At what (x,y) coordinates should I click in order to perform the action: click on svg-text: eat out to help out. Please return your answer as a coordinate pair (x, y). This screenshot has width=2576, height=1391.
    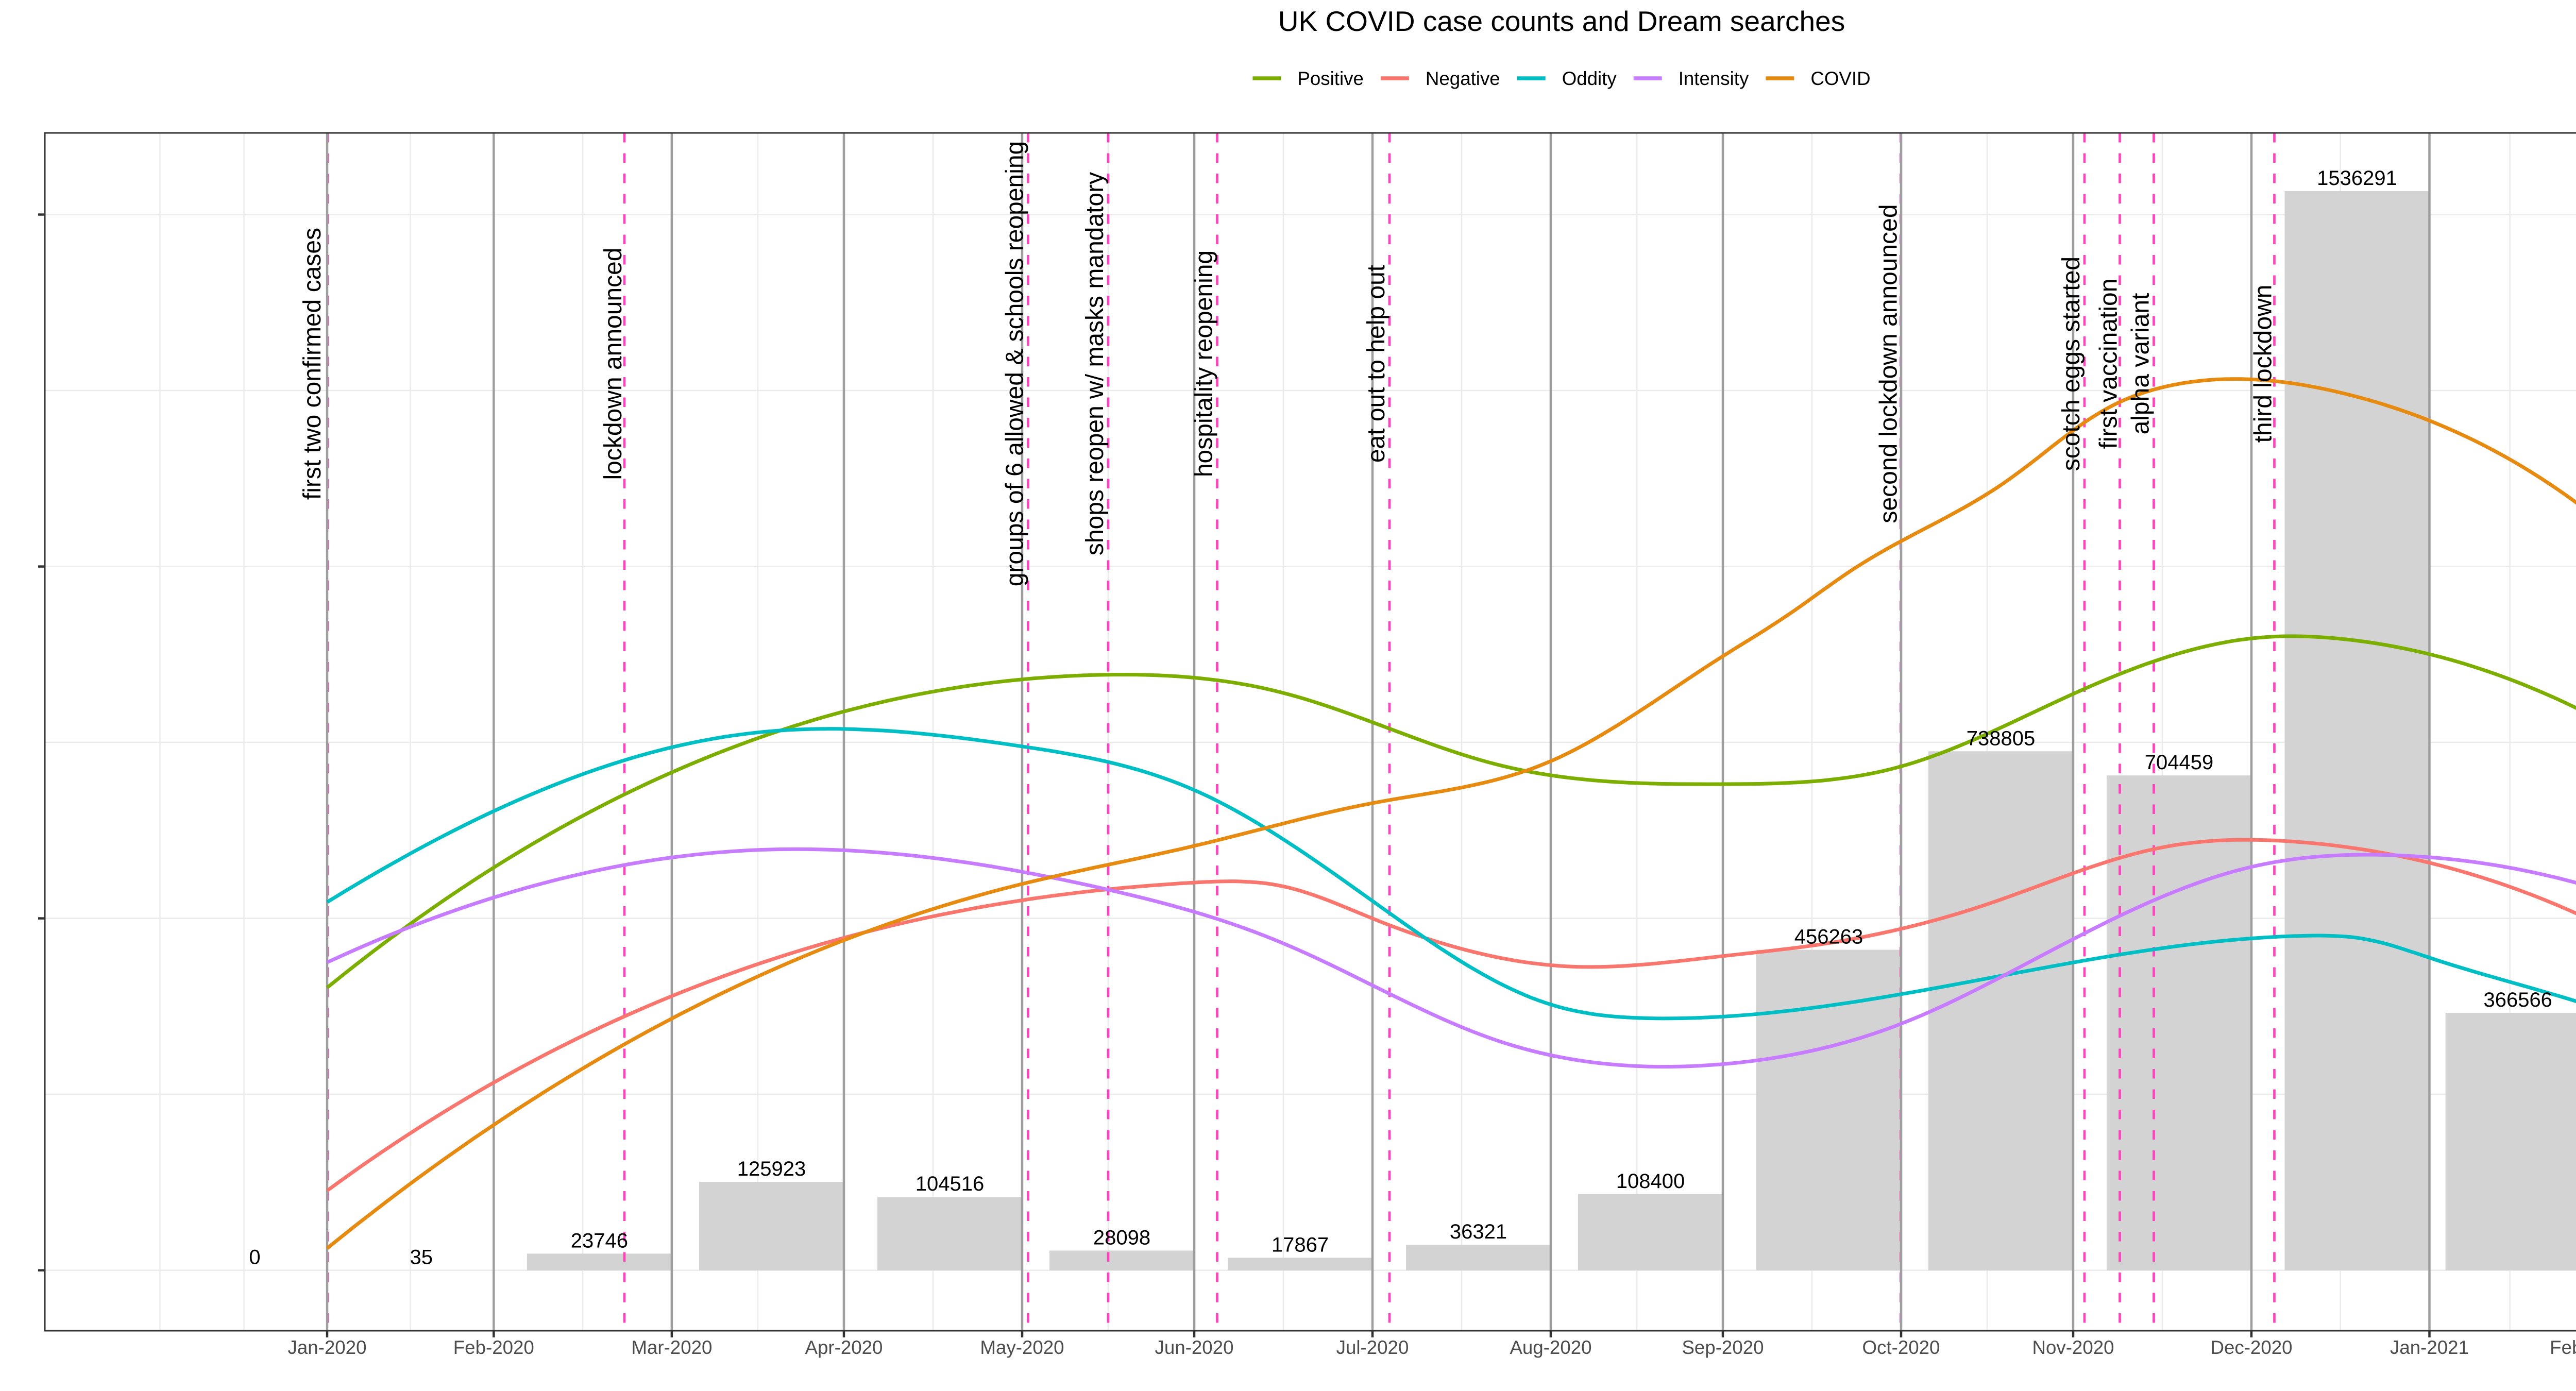
    Looking at the image, I should click on (1376, 364).